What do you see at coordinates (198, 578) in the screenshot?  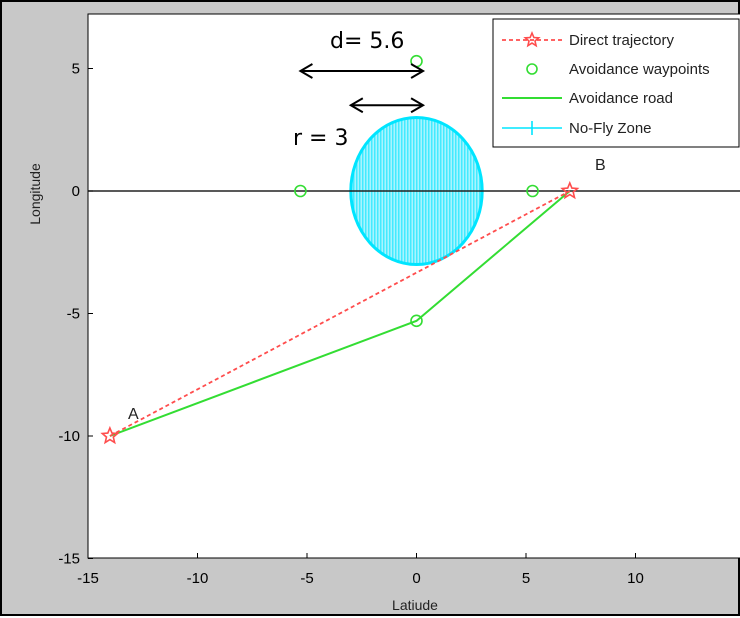 I see `x-tick-label: -10` at bounding box center [198, 578].